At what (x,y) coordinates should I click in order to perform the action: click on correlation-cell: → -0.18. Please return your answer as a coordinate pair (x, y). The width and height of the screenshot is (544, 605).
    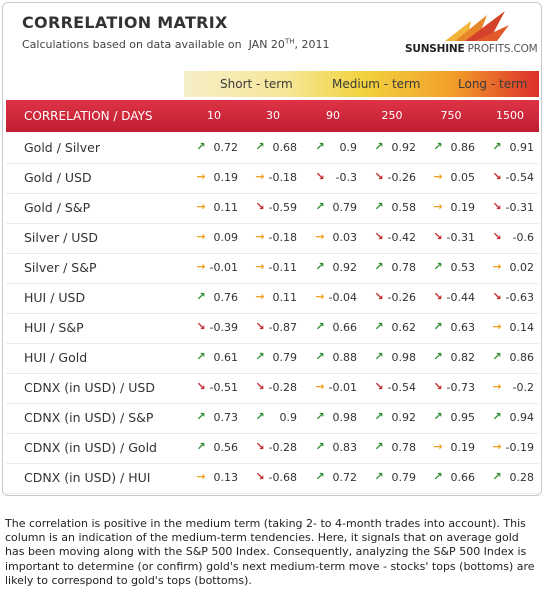
    Looking at the image, I should click on (273, 238).